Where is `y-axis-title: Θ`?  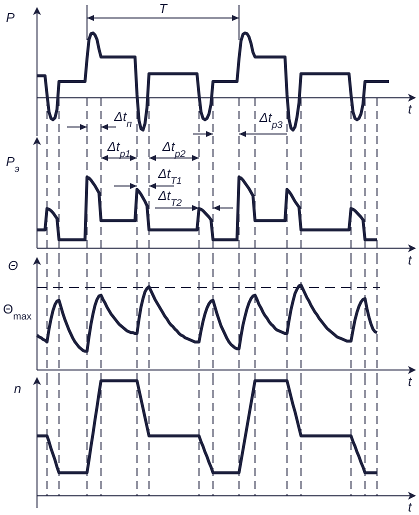
y-axis-title: Θ is located at coordinates (13, 265).